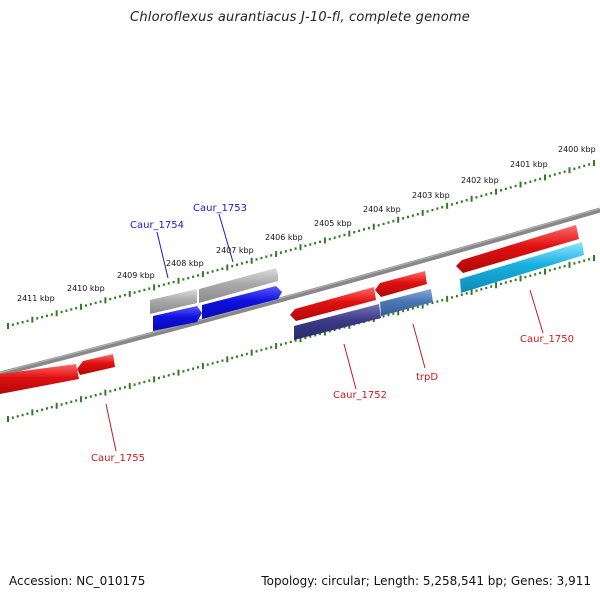 The image size is (600, 600). What do you see at coordinates (235, 250) in the screenshot?
I see `scale-label: 2407 kbp` at bounding box center [235, 250].